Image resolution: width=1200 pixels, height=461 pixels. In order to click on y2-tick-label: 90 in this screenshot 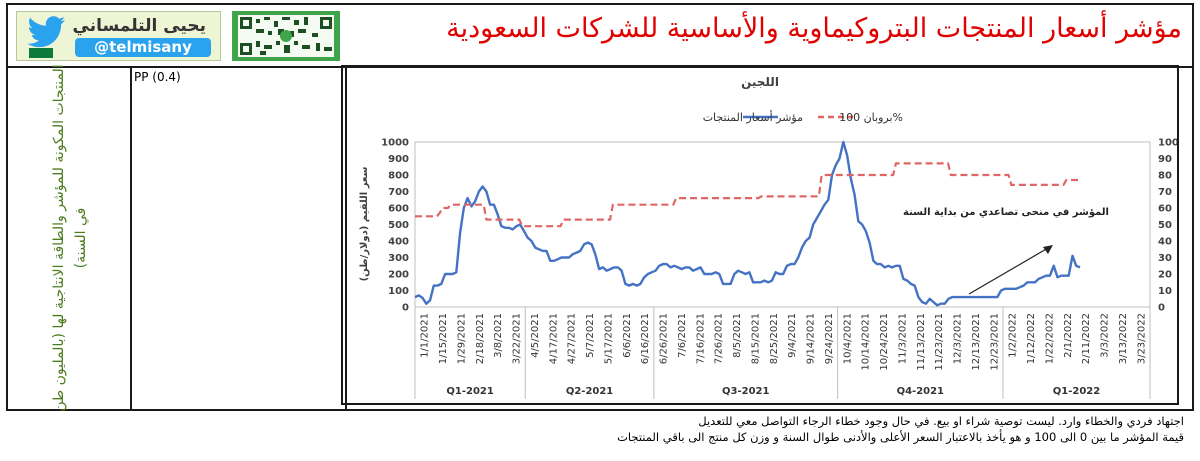, I will do `click(1165, 159)`.